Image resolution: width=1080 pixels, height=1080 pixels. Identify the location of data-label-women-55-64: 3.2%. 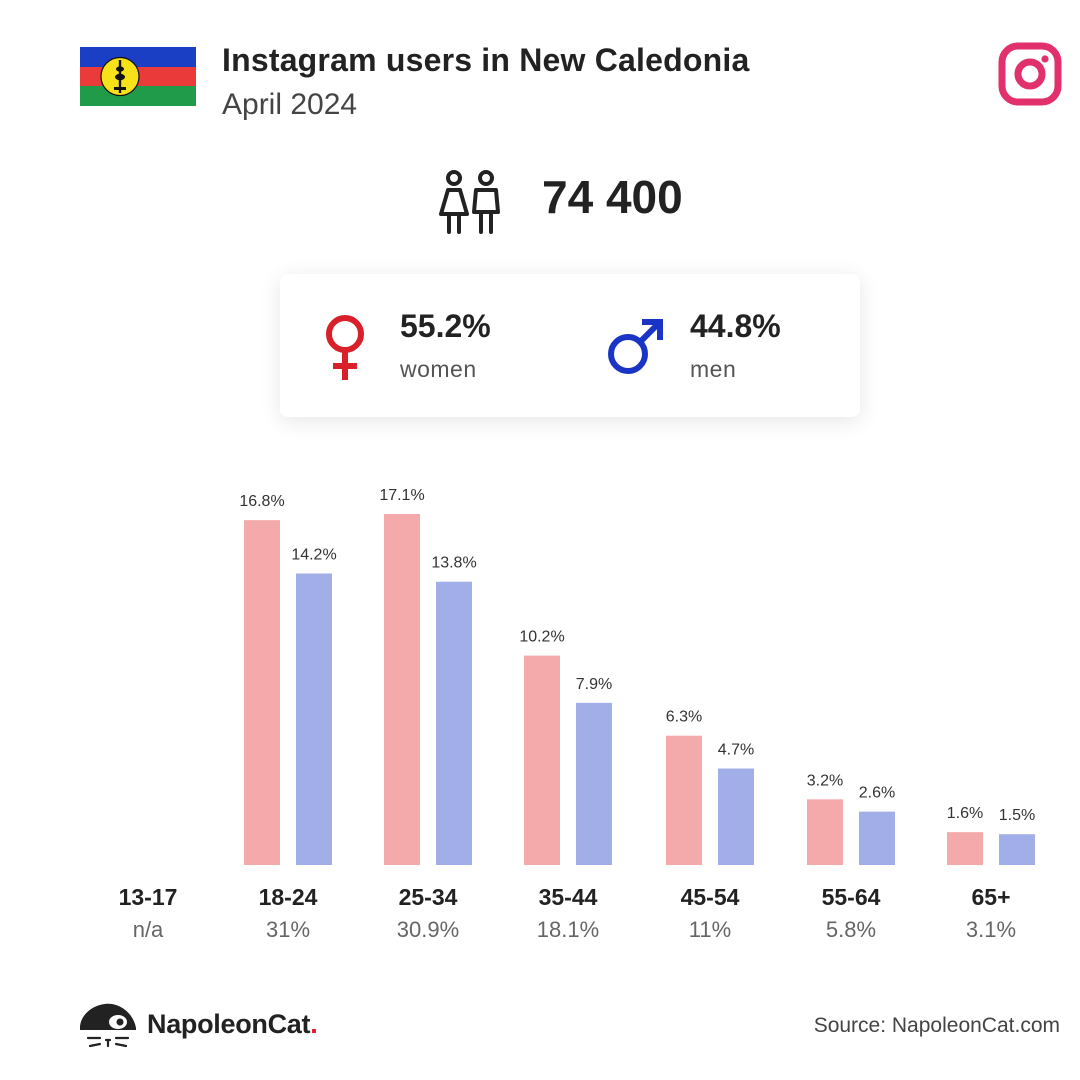
(825, 780).